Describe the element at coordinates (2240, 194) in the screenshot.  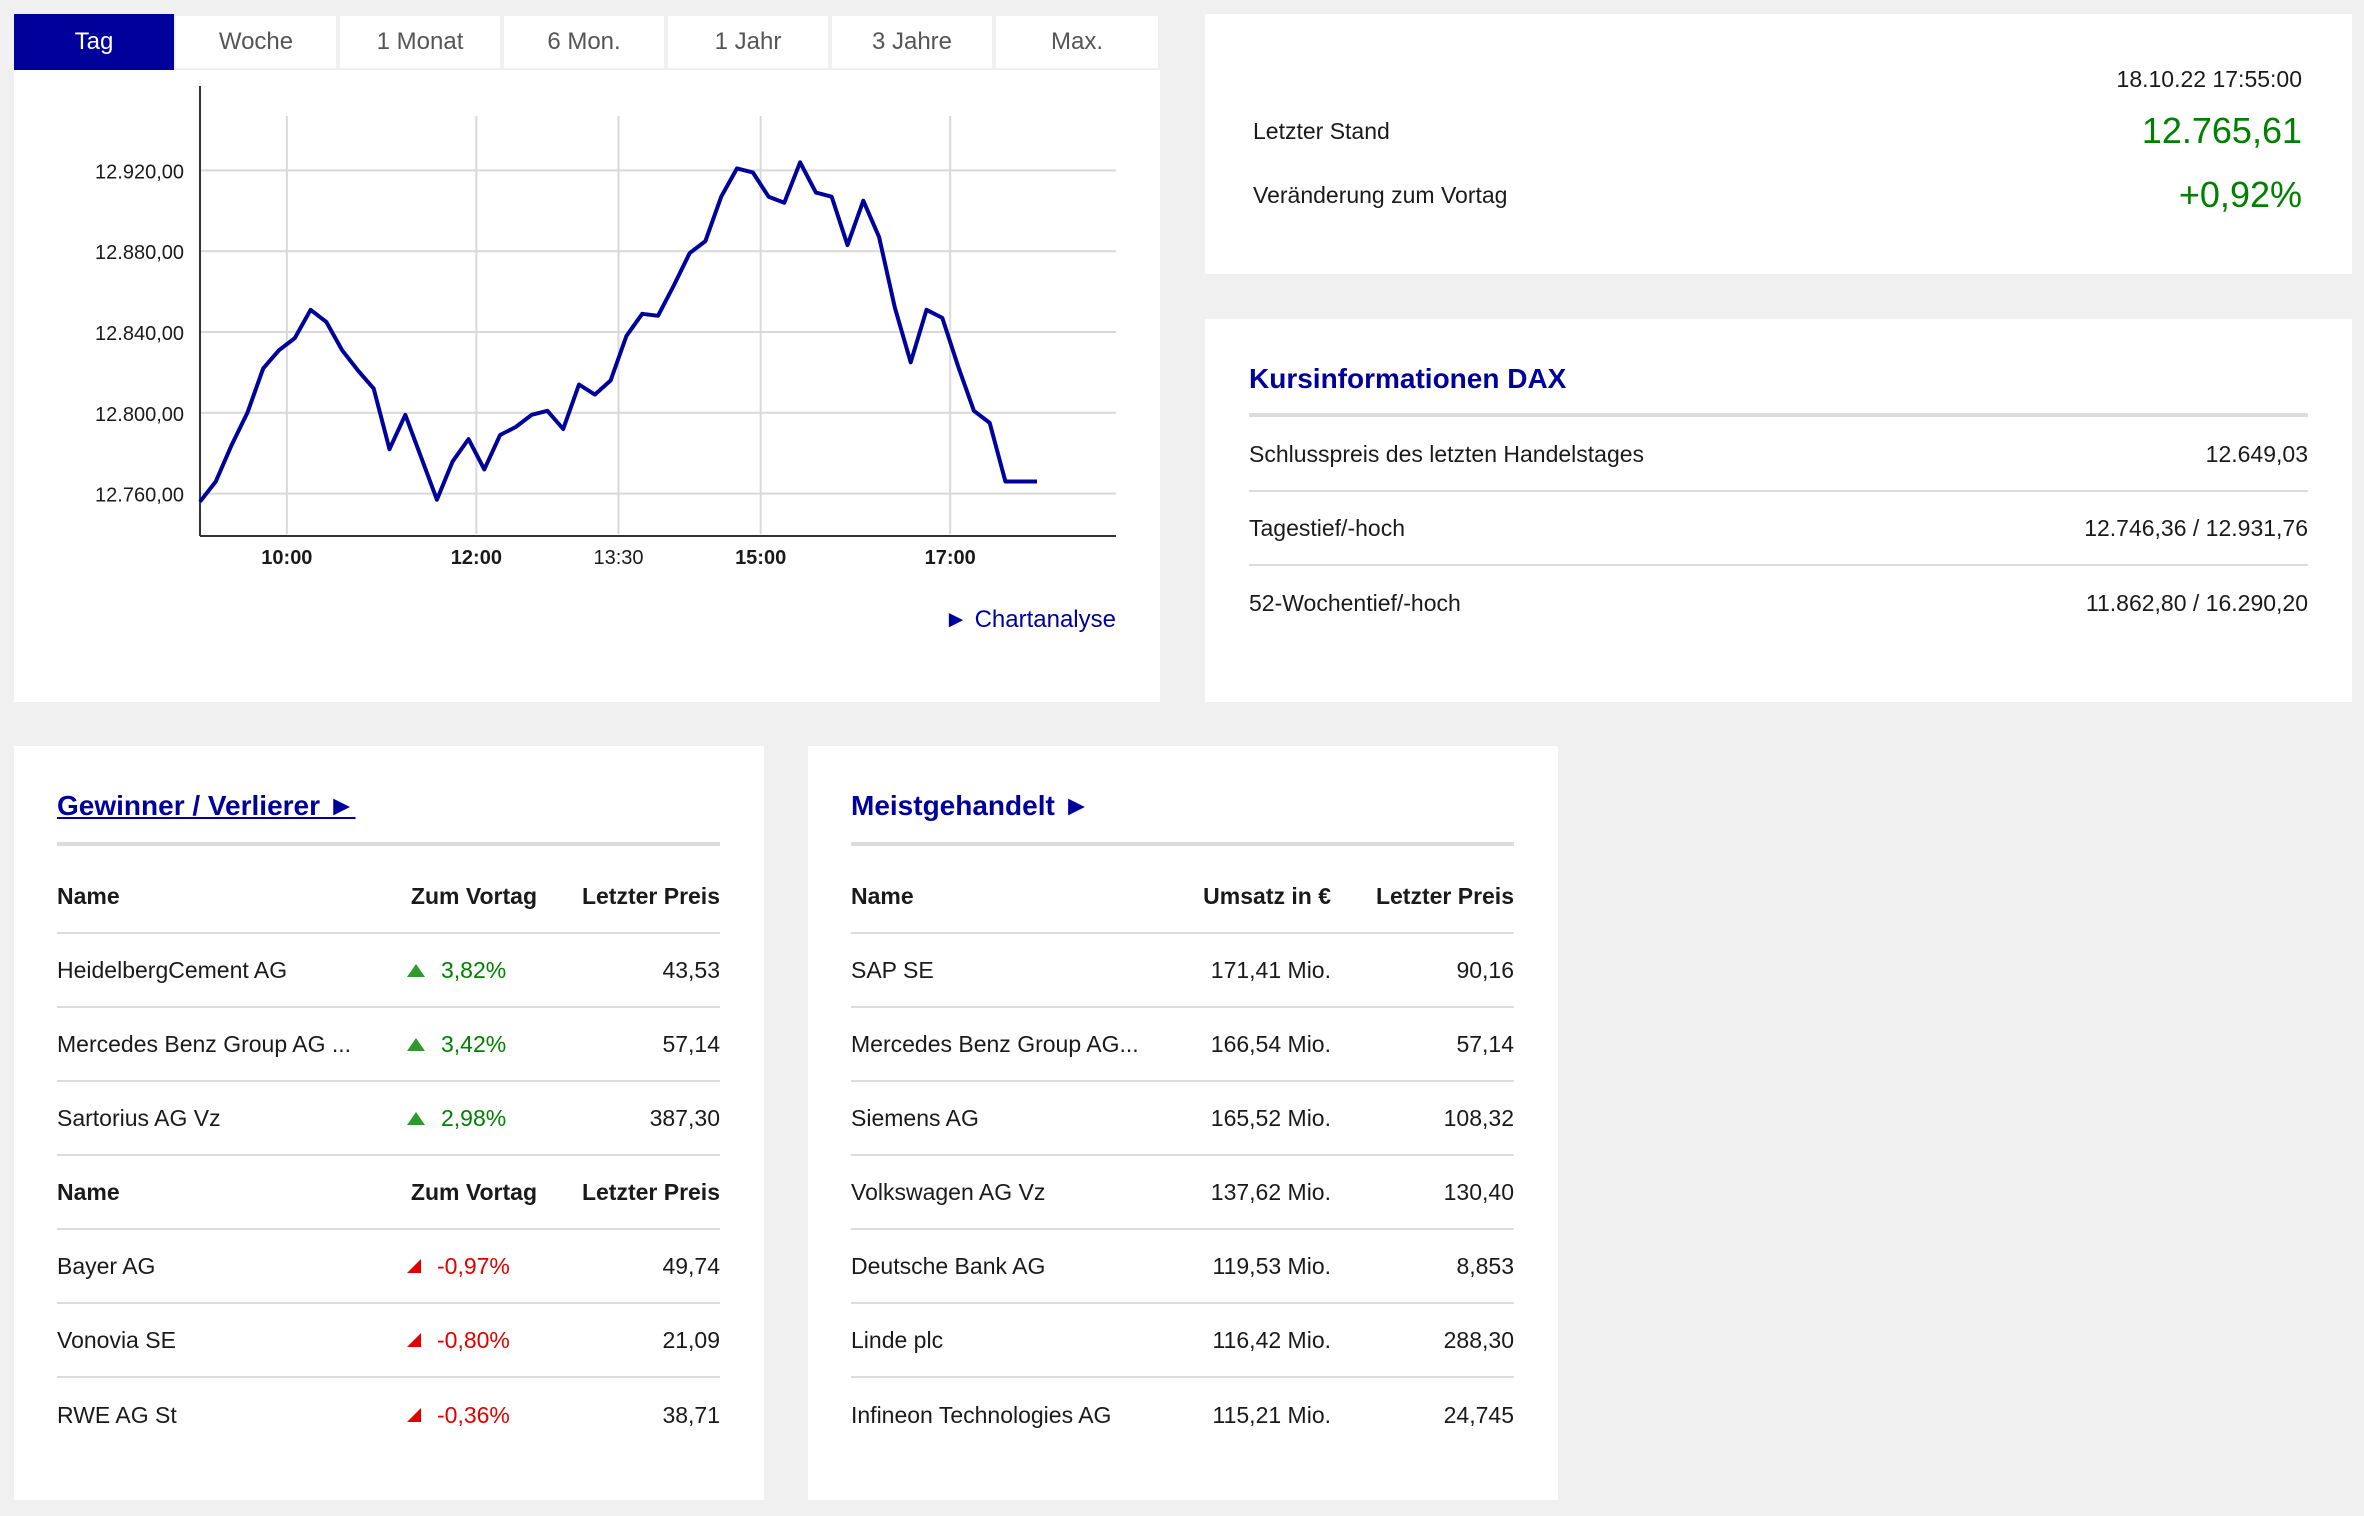
I see `change-value: +0,92%` at that location.